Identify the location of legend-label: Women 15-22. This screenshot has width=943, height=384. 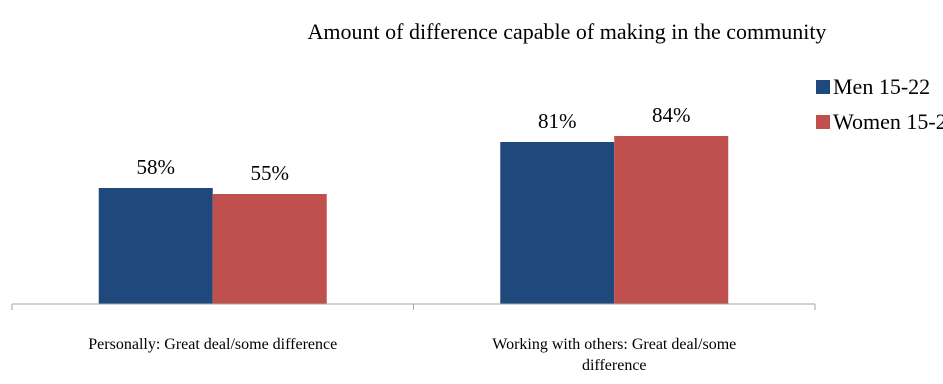
(888, 121).